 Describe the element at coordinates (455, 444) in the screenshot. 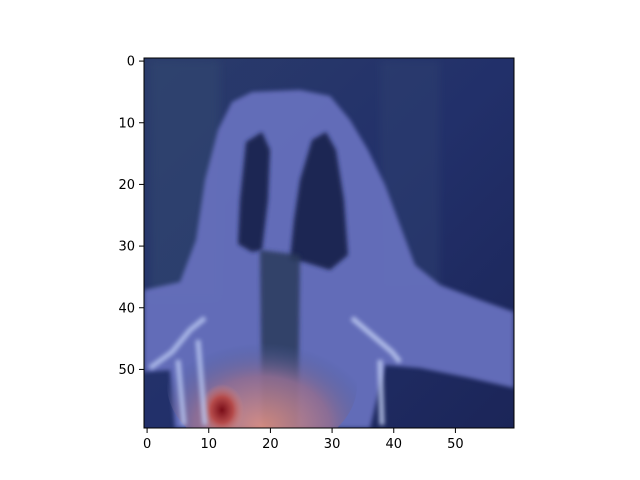

I see `x-tick-label: 50` at that location.